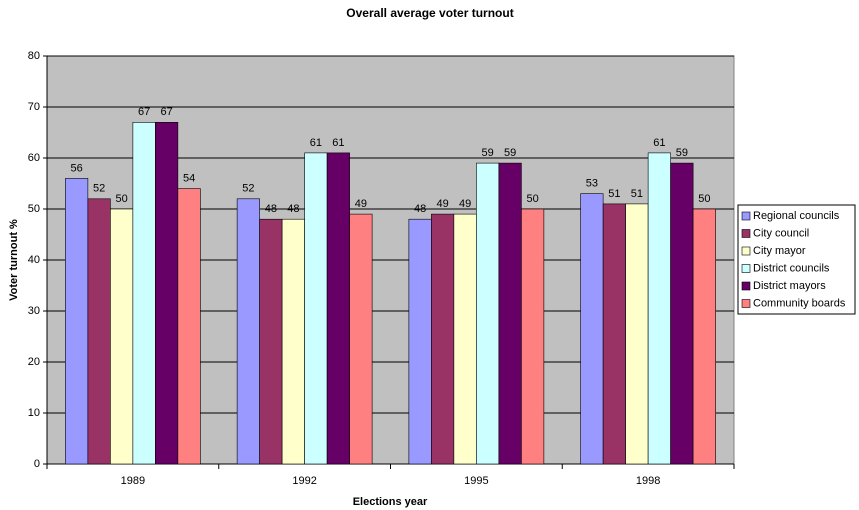  What do you see at coordinates (133, 481) in the screenshot?
I see `x-tick-label: 1989` at bounding box center [133, 481].